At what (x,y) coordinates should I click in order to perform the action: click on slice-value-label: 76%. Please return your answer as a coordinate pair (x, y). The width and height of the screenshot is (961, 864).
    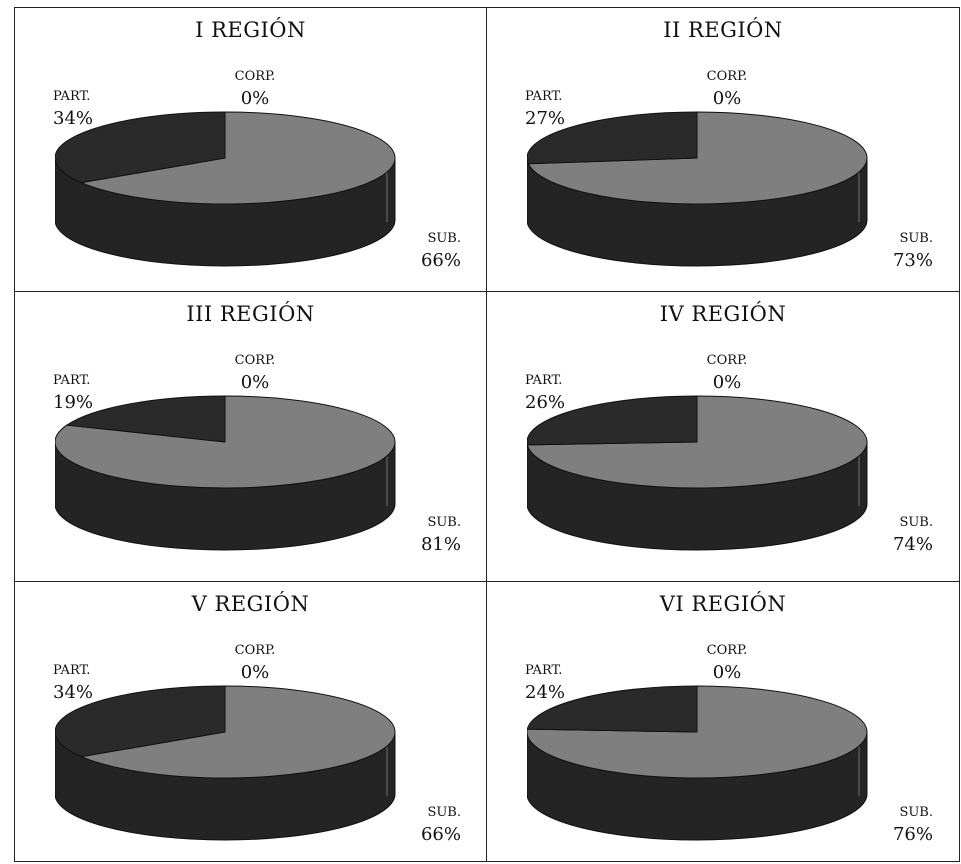
    Looking at the image, I should click on (912, 834).